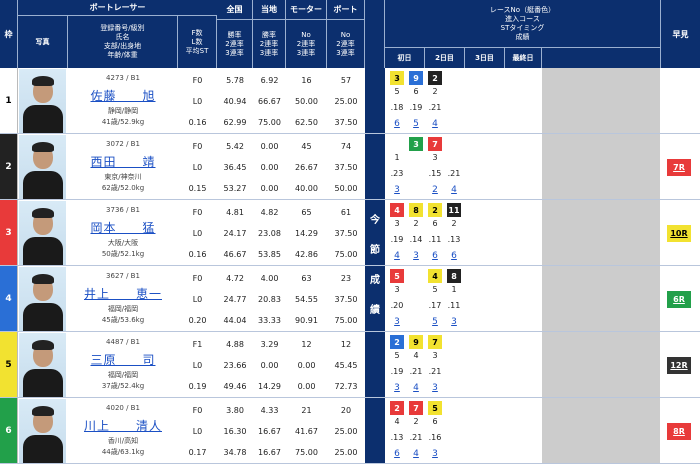  What do you see at coordinates (306, 278) in the screenshot?
I see `stat-motor-value: 63` at bounding box center [306, 278].